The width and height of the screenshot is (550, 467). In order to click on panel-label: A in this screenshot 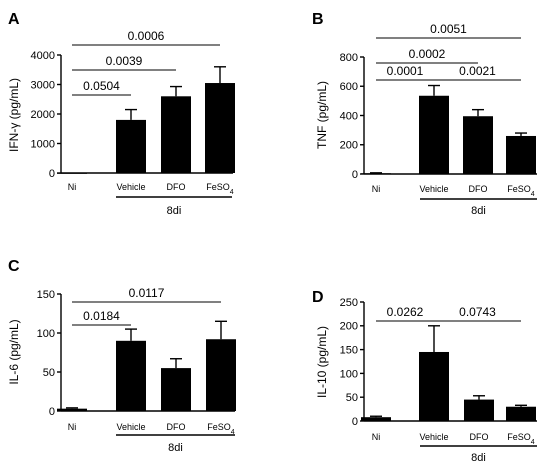, I will do `click(14, 19)`.